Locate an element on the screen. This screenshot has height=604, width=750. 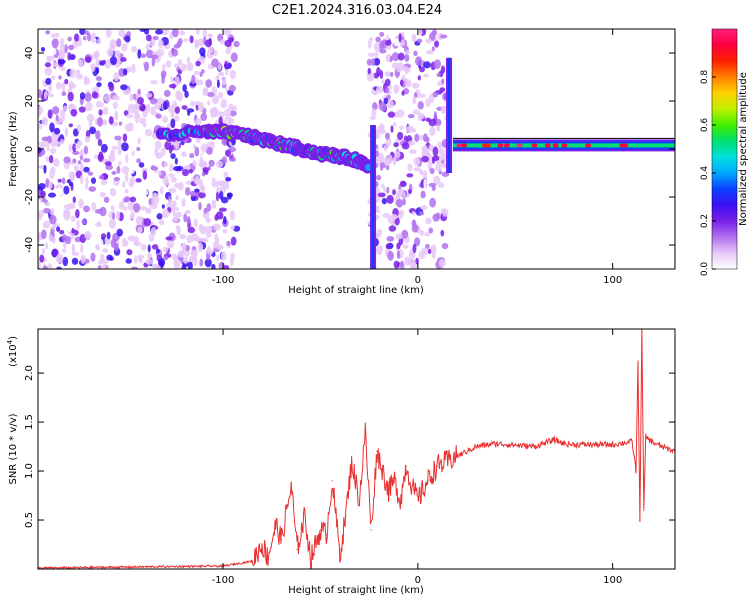
colorbar-tick-label: 0.2 is located at coordinates (705, 221).